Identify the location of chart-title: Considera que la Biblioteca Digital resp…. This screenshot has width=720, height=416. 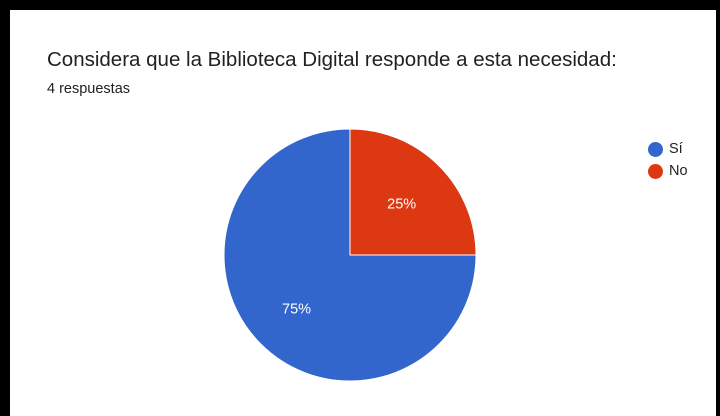
(332, 59).